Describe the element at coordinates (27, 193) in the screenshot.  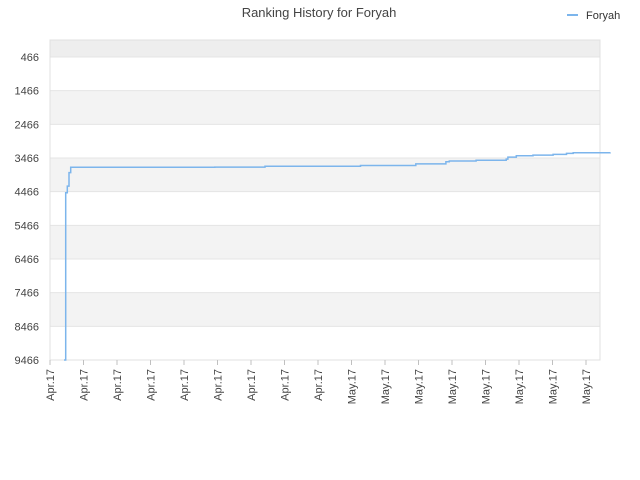
I see `y-tick-label: 4466` at that location.